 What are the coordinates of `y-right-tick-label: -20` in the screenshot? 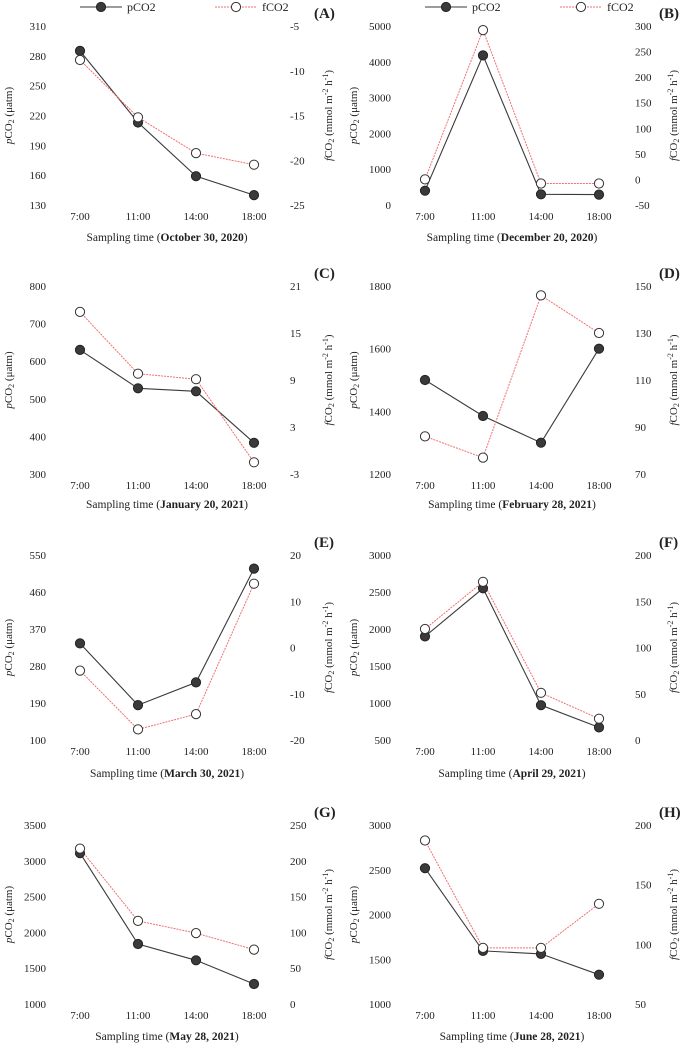 It's located at (297, 741).